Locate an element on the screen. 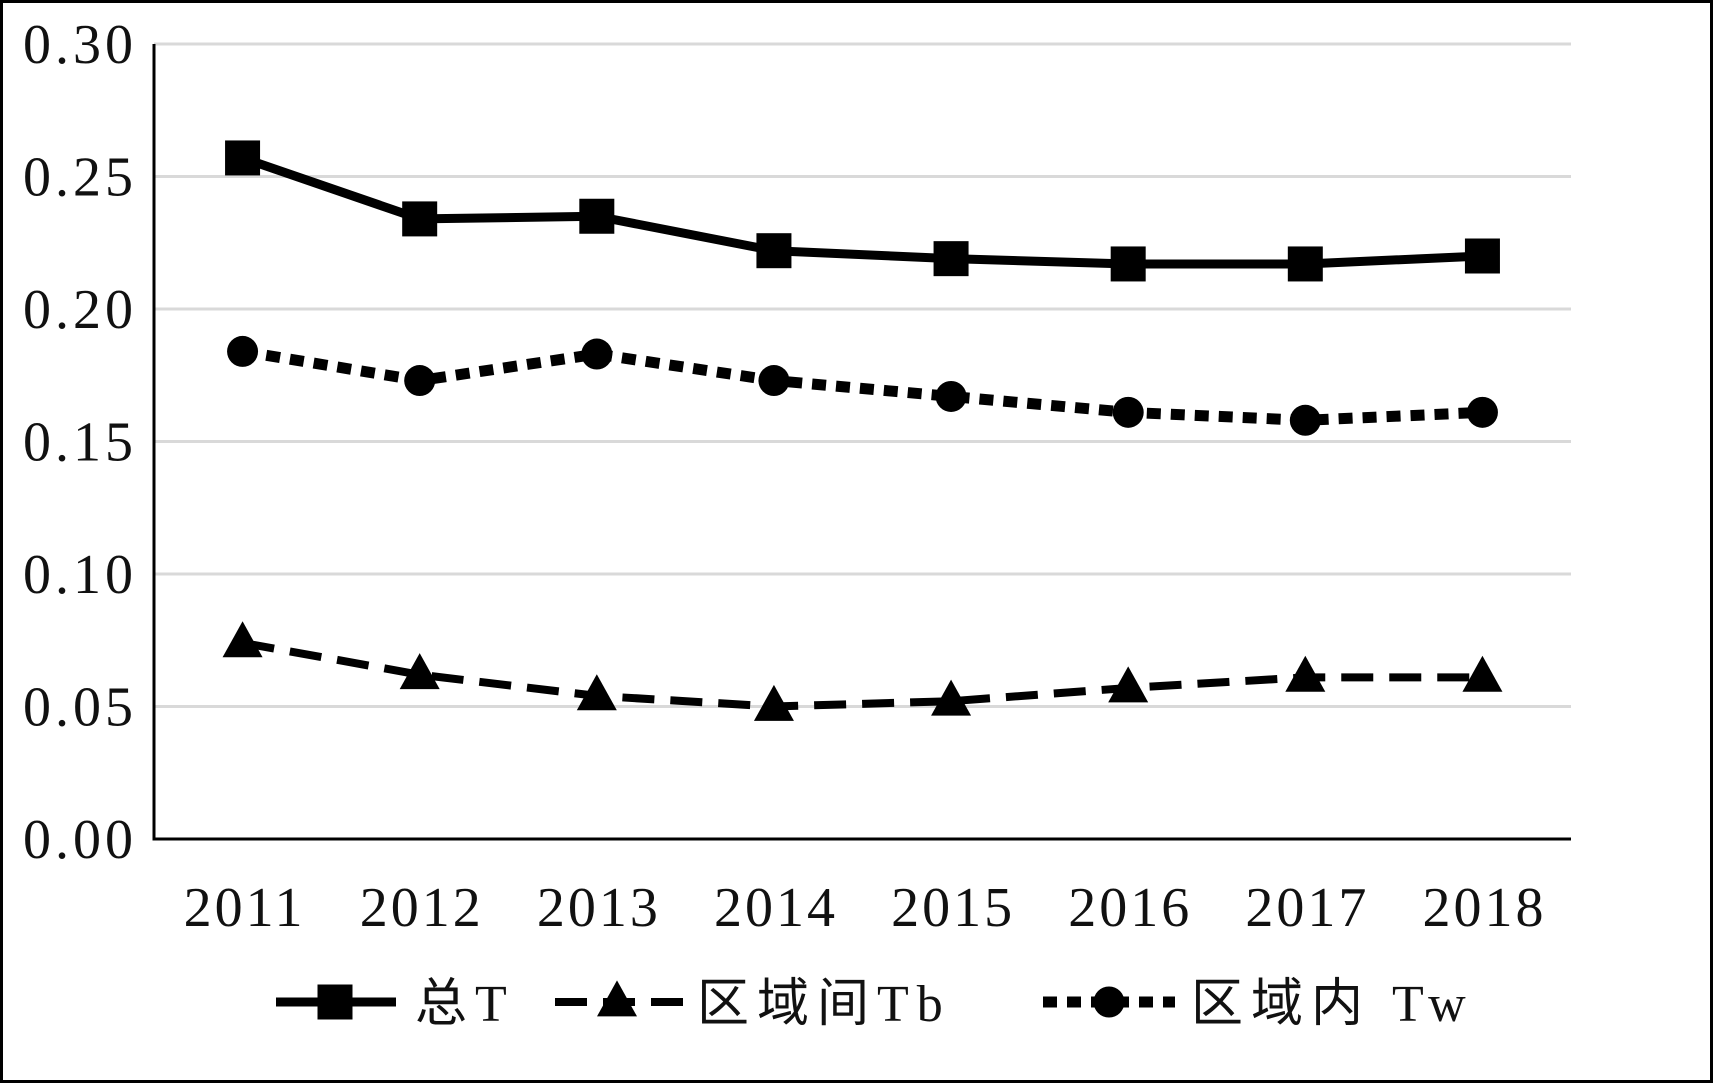 The image size is (1713, 1083). series-within-point-2016 is located at coordinates (1128, 412).